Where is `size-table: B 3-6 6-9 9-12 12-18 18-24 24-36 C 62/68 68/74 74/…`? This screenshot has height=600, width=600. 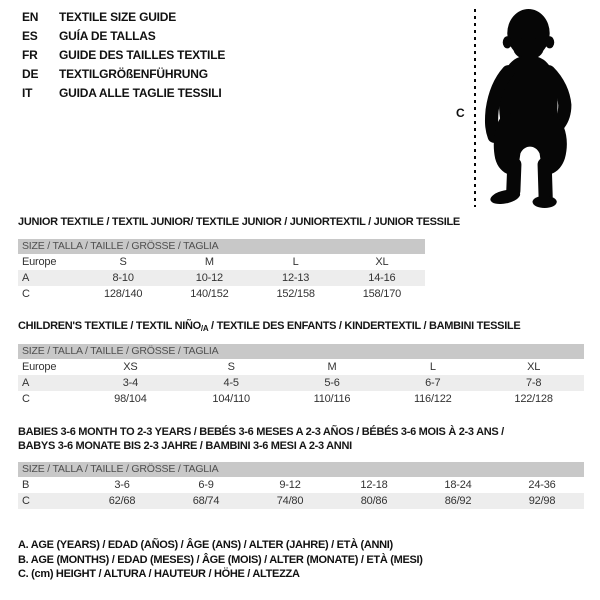 size-table: B 3-6 6-9 9-12 12-18 18-24 24-36 C 62/68 68/74 74/… is located at coordinates (301, 493).